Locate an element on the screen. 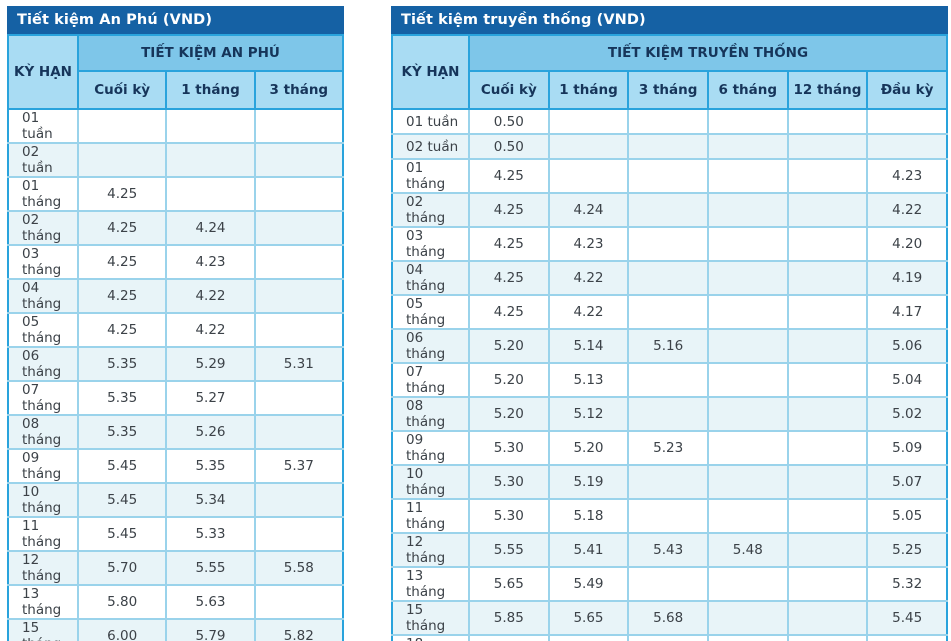 The width and height of the screenshot is (951, 641). table-row: 03 tháng 4.25 4.23 is located at coordinates (176, 262).